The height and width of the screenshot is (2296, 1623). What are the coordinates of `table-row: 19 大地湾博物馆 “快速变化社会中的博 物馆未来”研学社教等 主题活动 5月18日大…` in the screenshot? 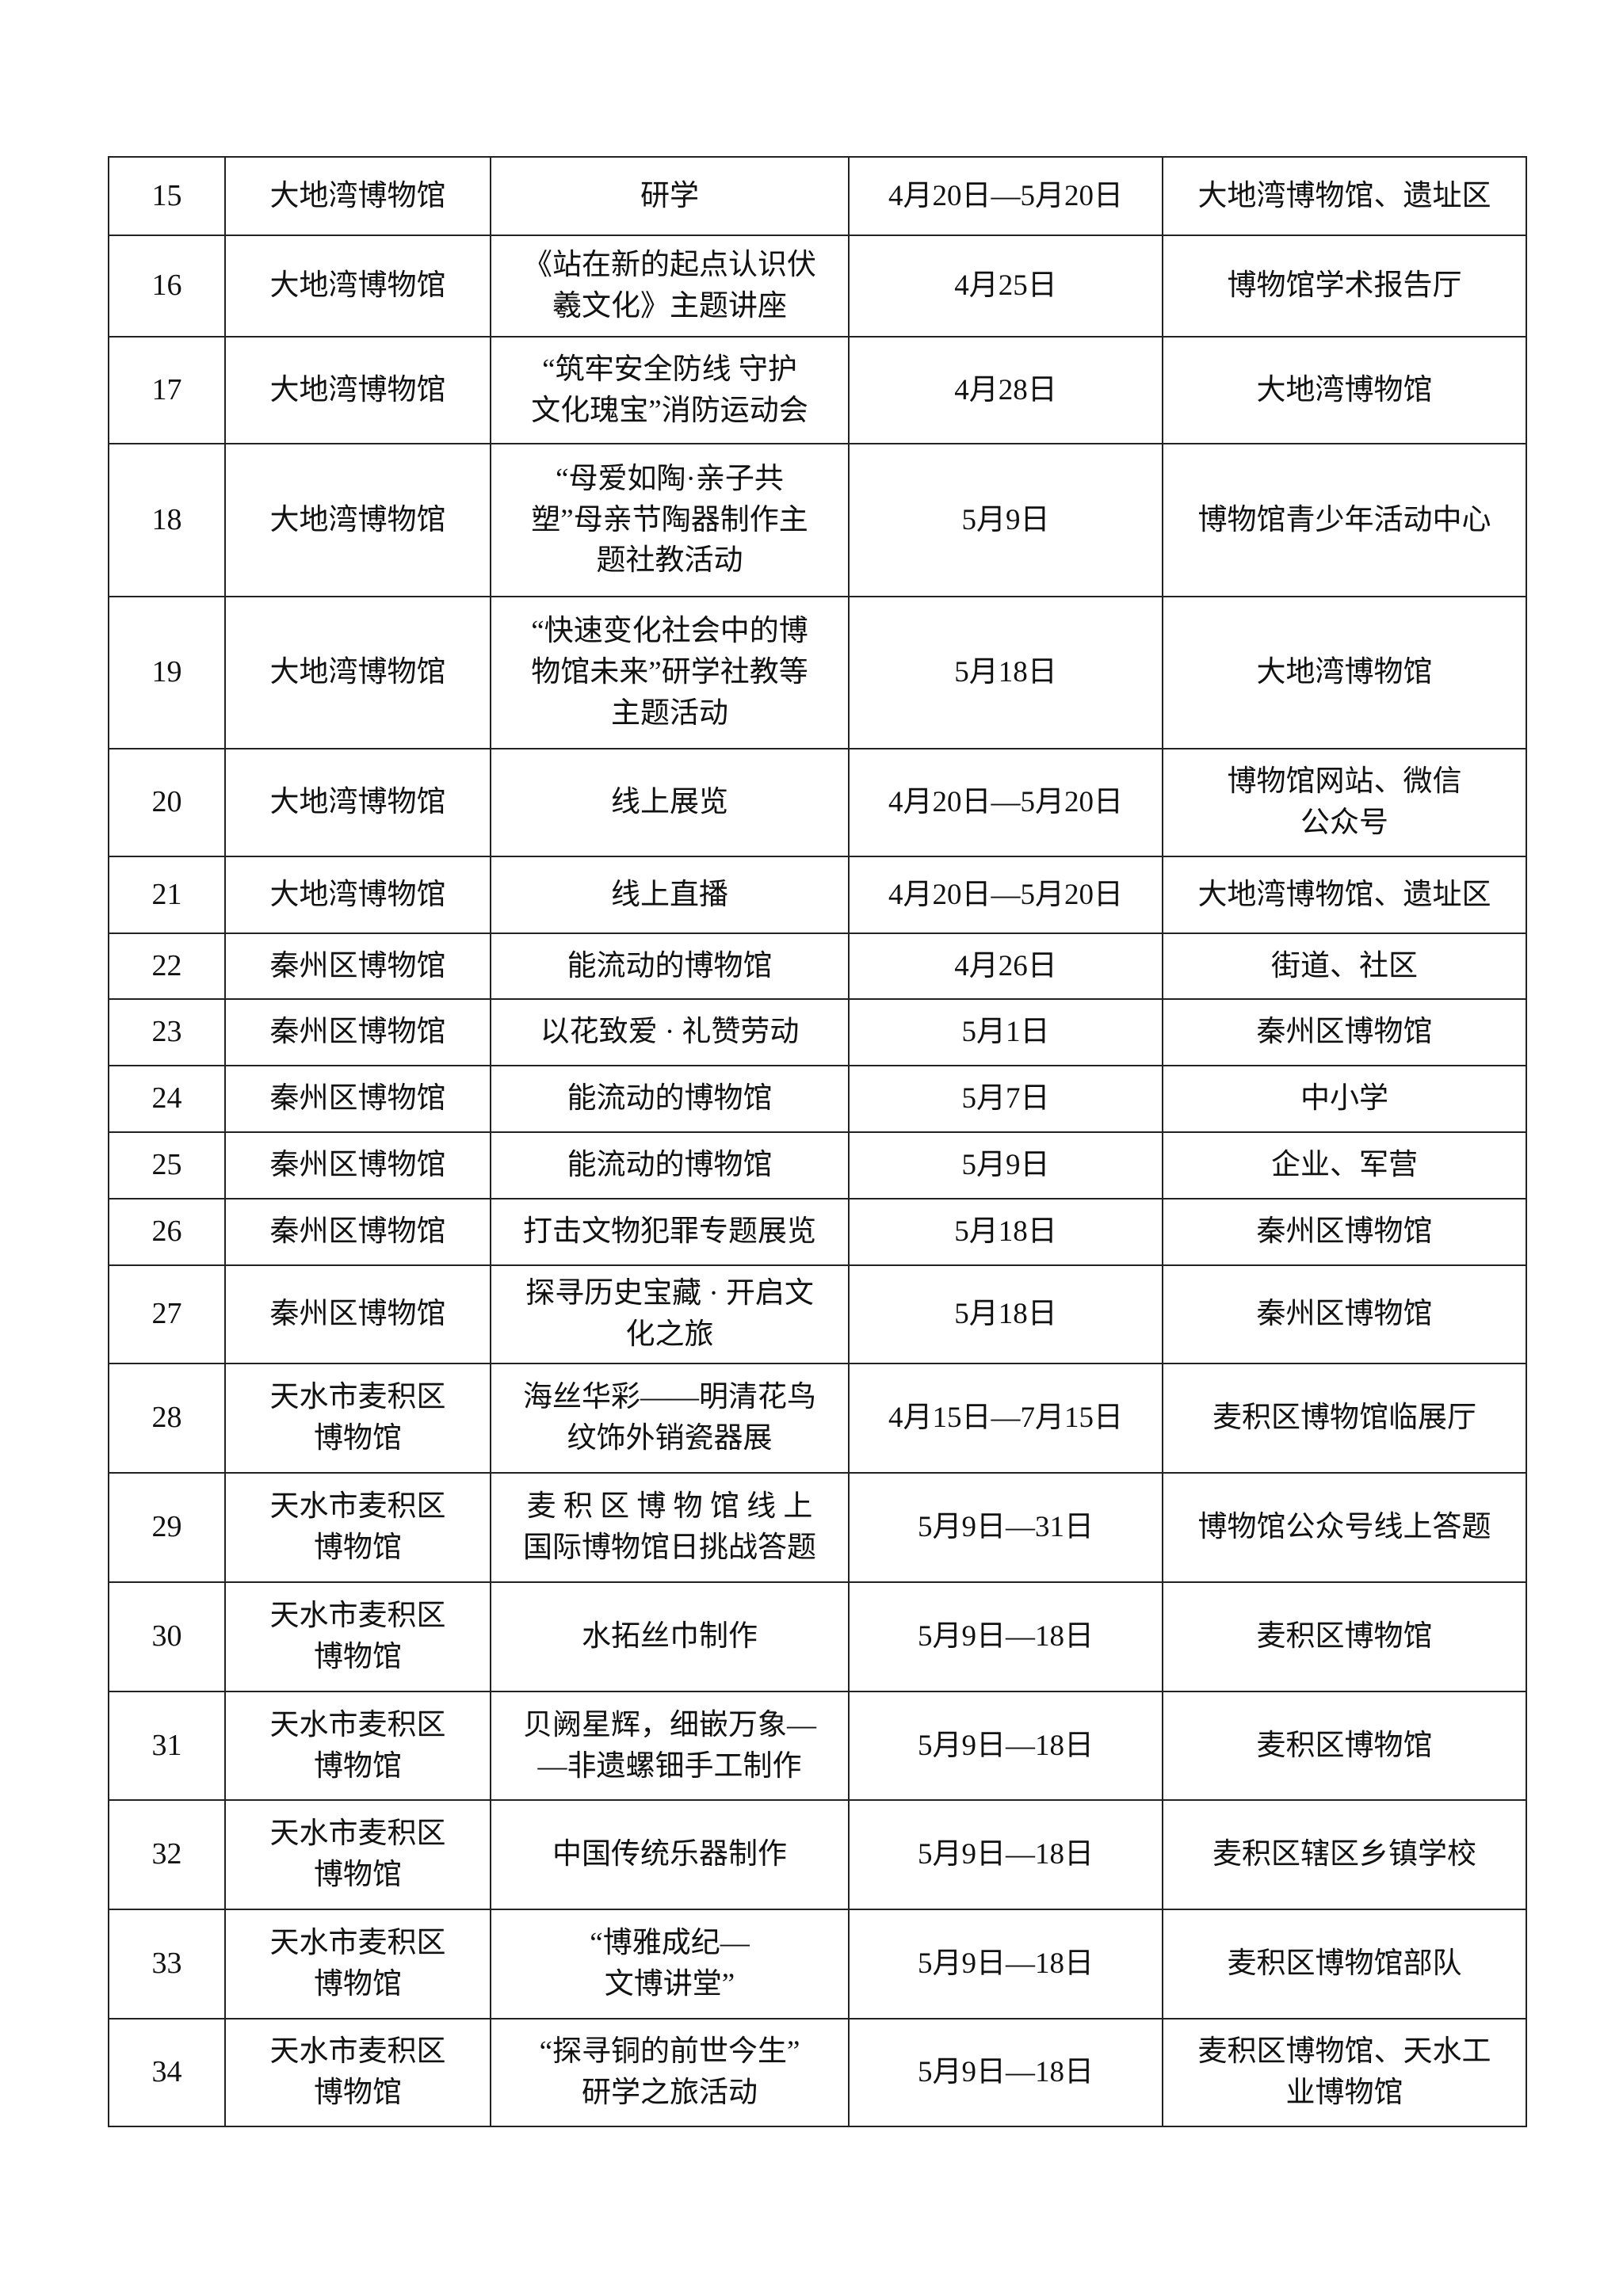 It's located at (818, 672).